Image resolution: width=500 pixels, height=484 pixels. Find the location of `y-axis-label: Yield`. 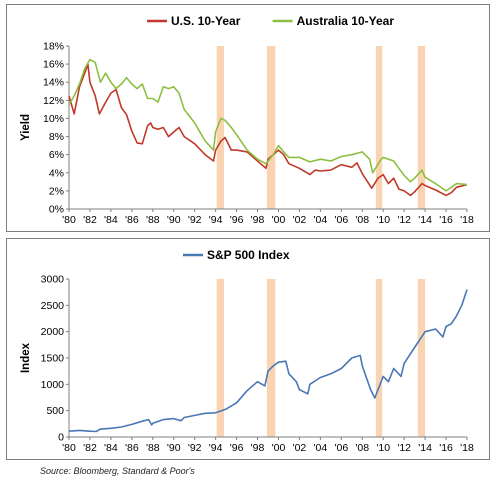

y-axis-label: Yield is located at coordinates (26, 127).